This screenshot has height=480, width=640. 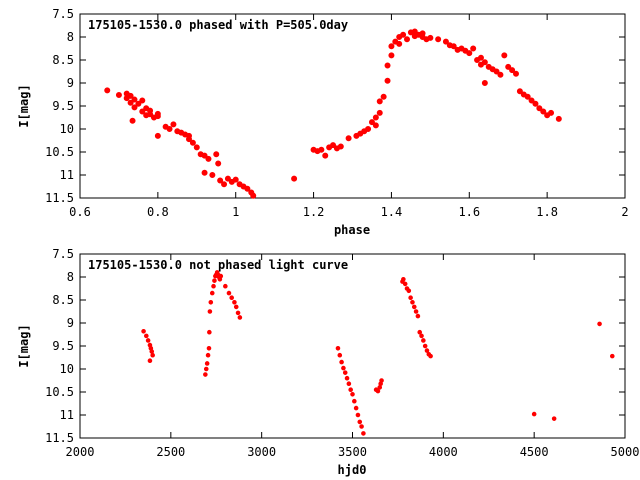 I want to click on x-tick-label: 1, so click(x=235, y=212).